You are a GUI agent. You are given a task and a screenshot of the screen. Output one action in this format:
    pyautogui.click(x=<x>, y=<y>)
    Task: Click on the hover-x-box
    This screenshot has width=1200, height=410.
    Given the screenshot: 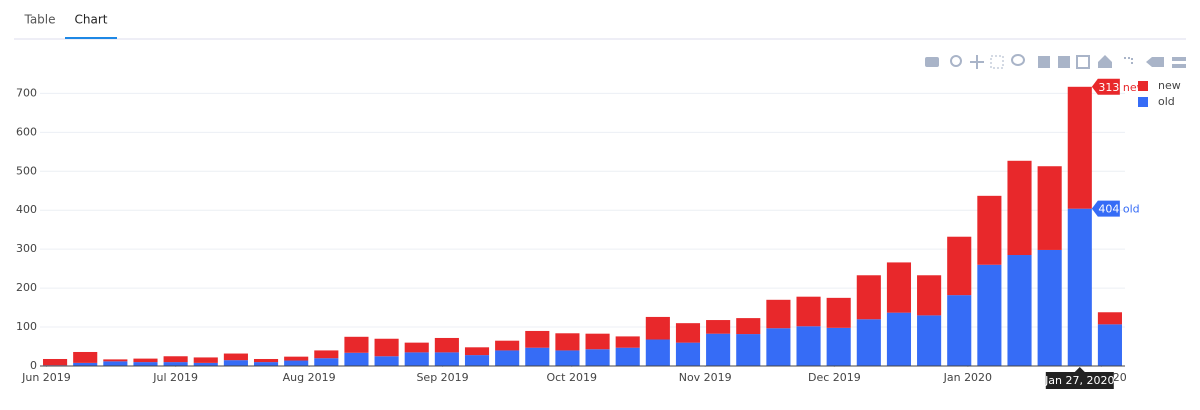 What is the action you would take?
    pyautogui.click(x=1079, y=378)
    